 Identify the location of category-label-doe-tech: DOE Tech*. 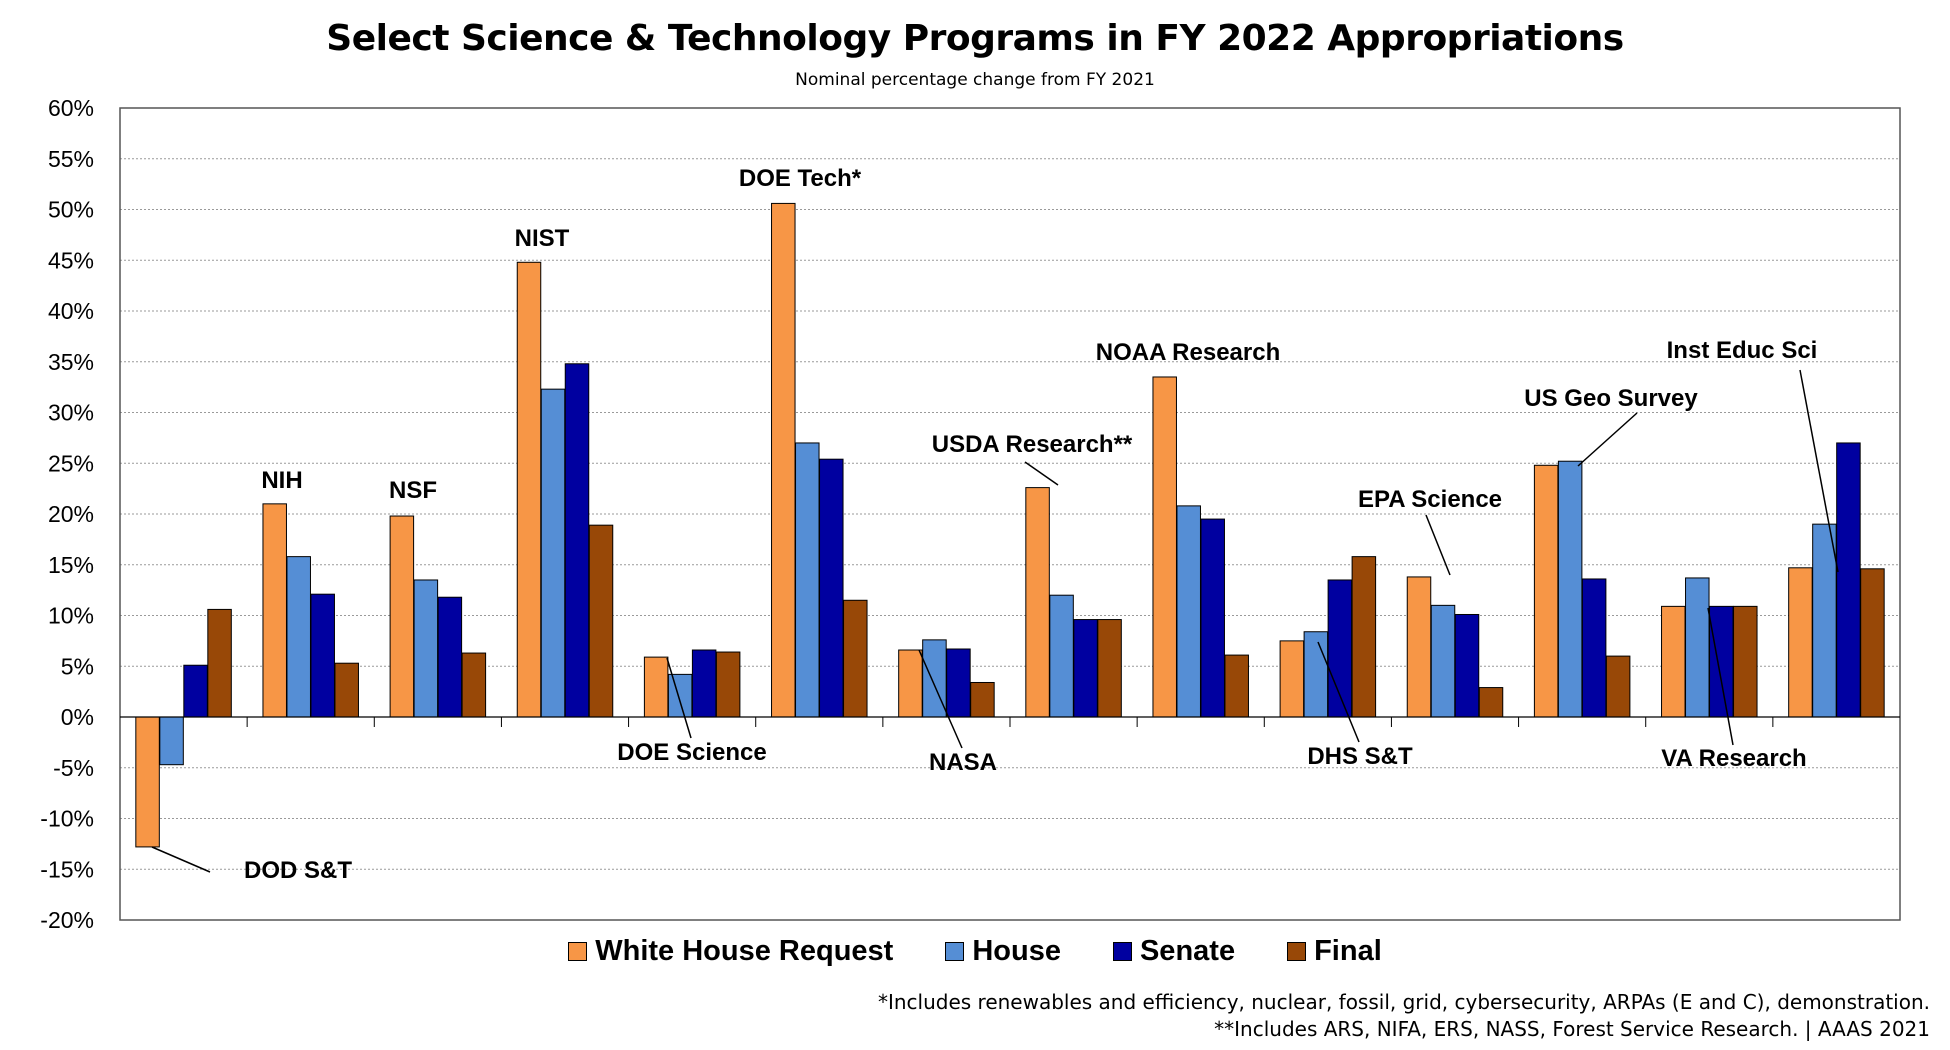
(800, 178).